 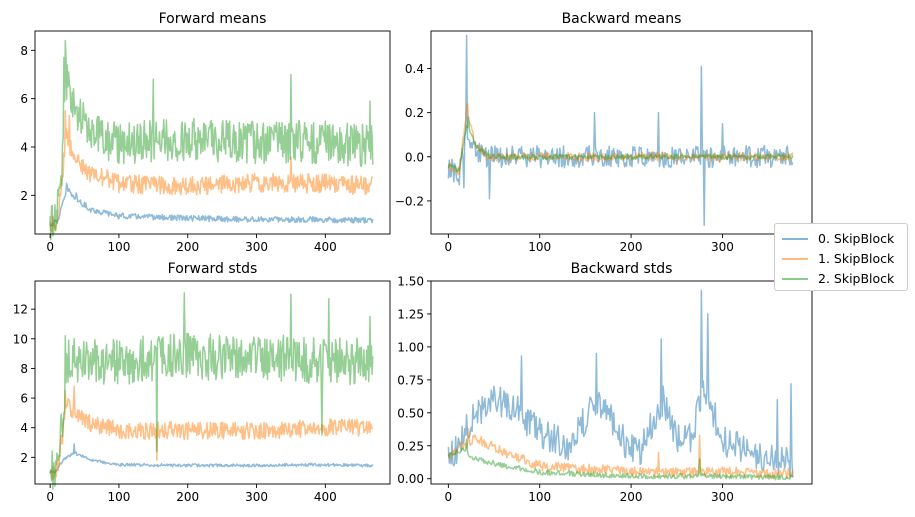 I want to click on subplot-title-2: Forward stds, so click(x=213, y=269).